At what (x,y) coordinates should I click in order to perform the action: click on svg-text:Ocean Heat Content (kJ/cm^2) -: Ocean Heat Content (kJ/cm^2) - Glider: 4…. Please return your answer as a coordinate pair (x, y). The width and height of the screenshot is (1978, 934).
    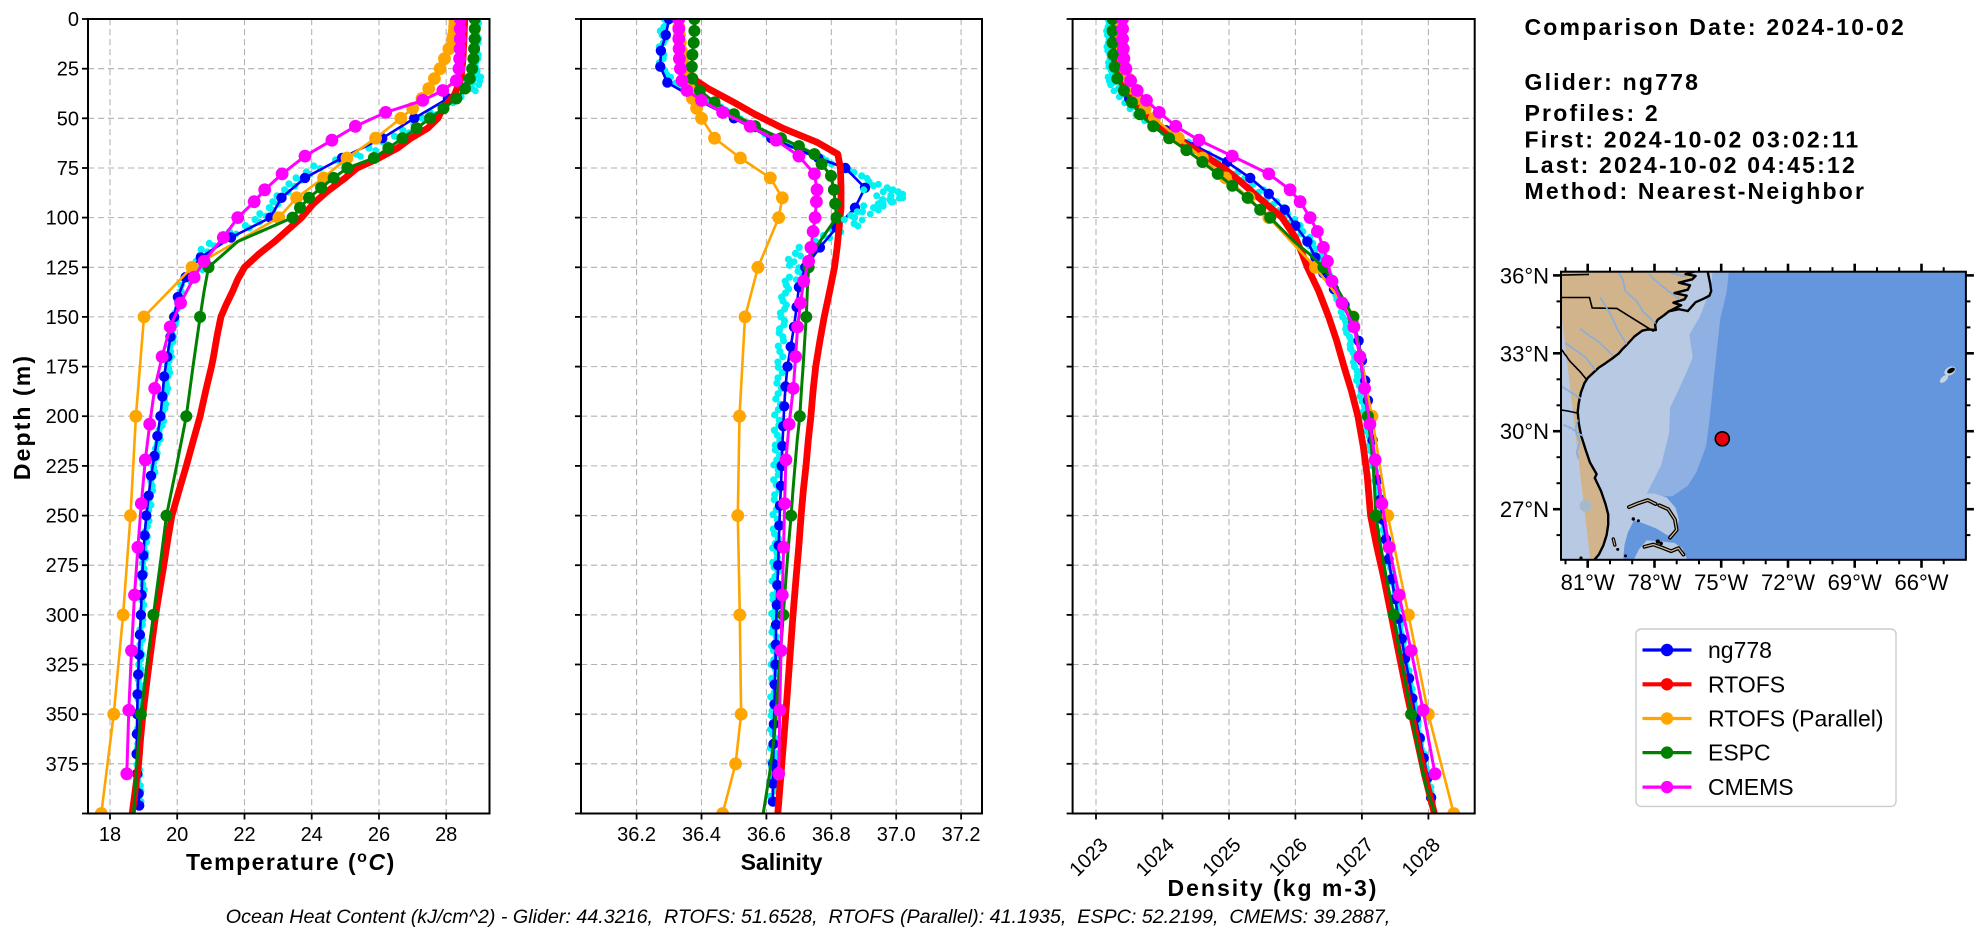
    Looking at the image, I should click on (808, 917).